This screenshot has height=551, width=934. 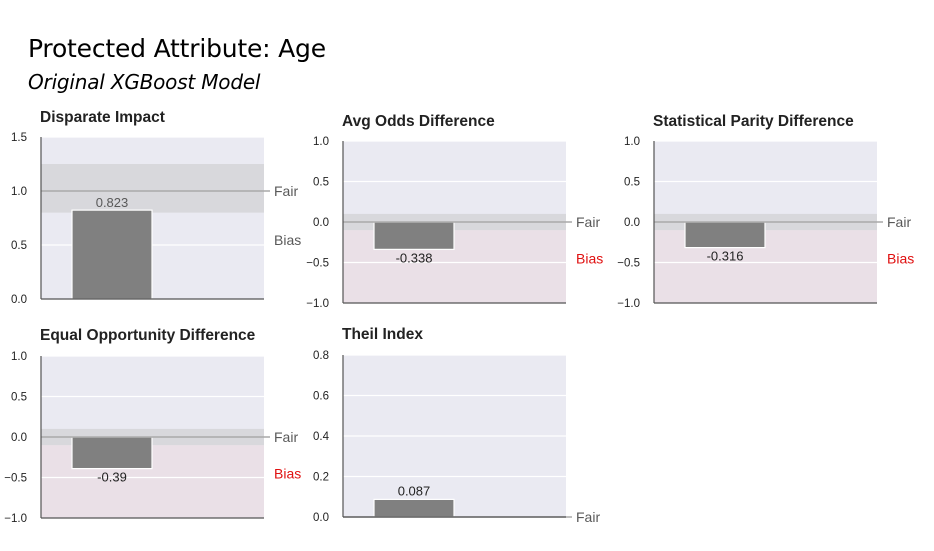 I want to click on y-tick-label: 1.5, so click(x=19, y=138).